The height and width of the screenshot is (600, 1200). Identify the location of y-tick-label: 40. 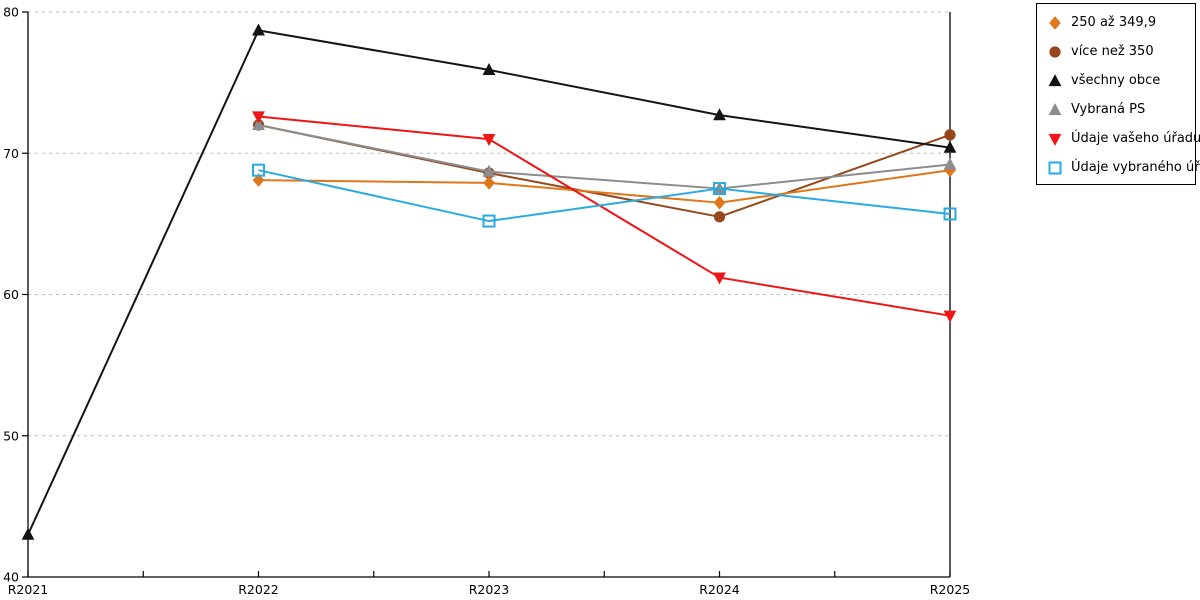
(11, 577).